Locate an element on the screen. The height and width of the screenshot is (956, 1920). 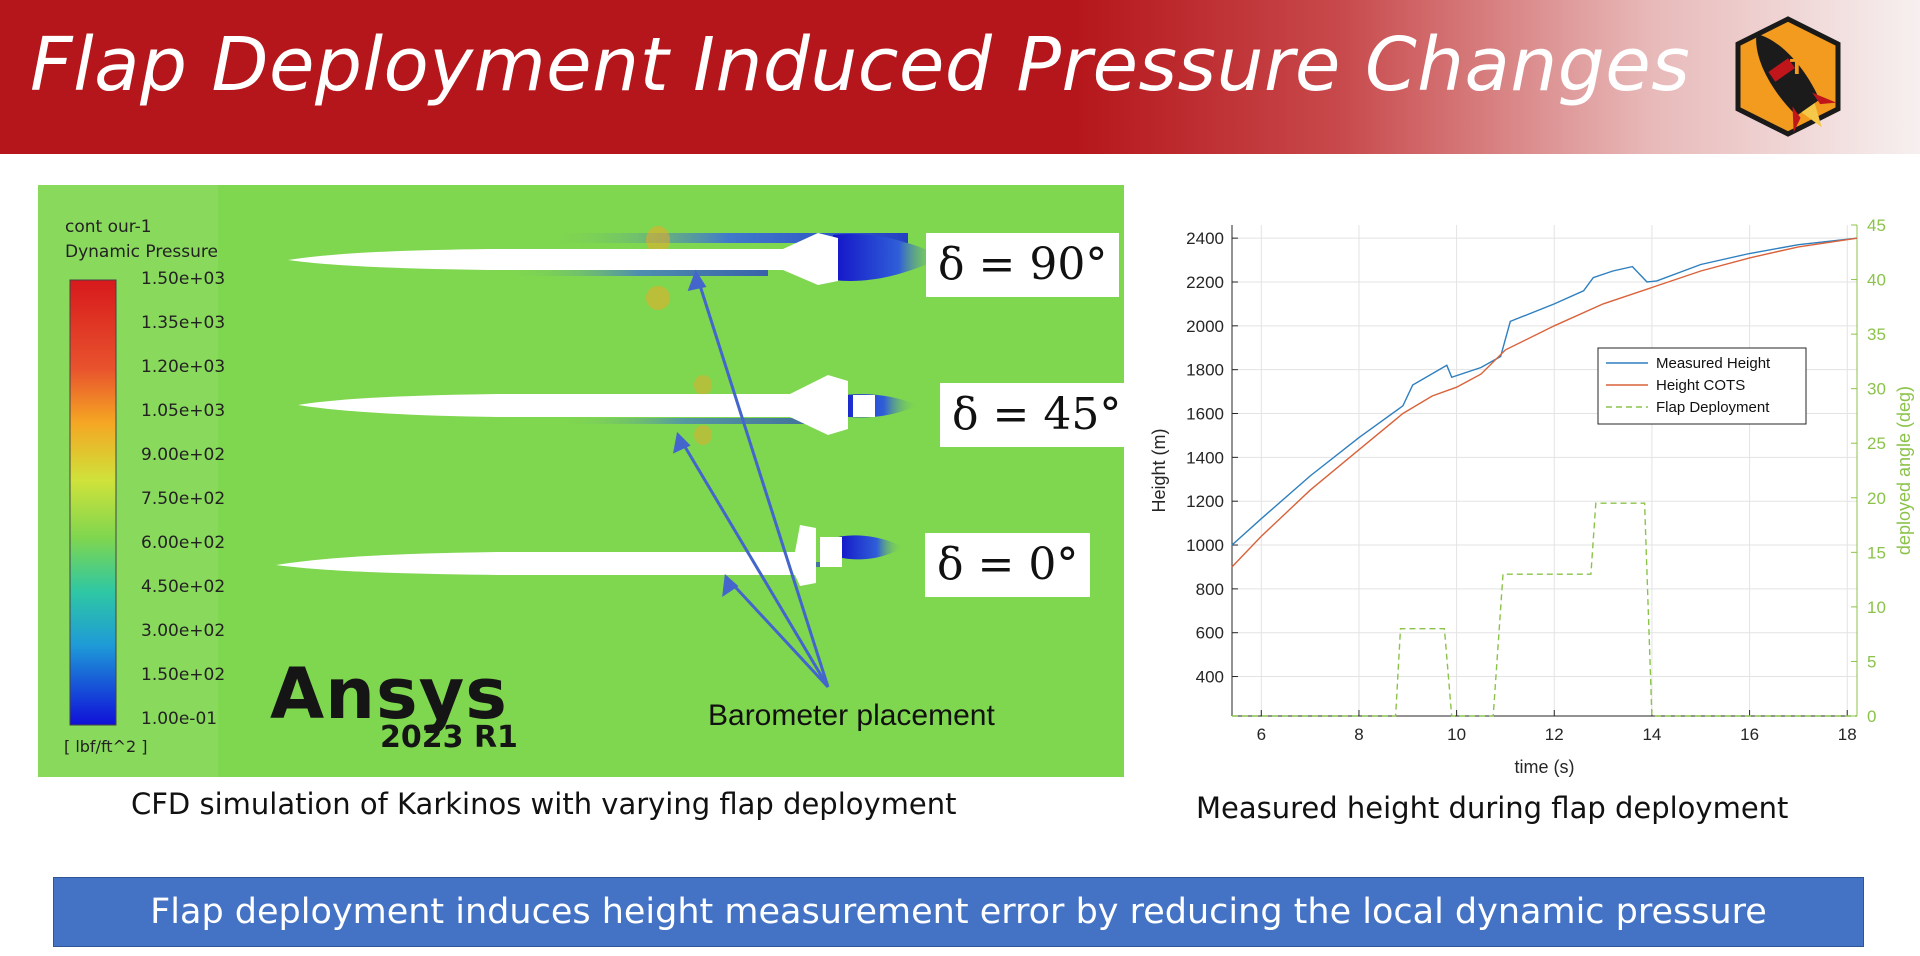
delta-label-45: δ = 45° is located at coordinates (1032, 415).